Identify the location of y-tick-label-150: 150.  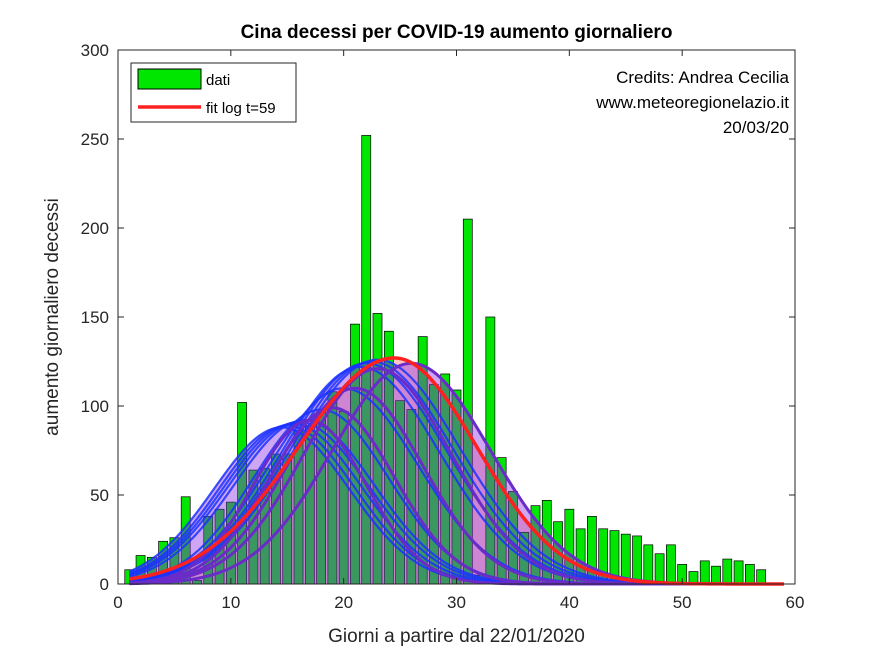
(95, 317).